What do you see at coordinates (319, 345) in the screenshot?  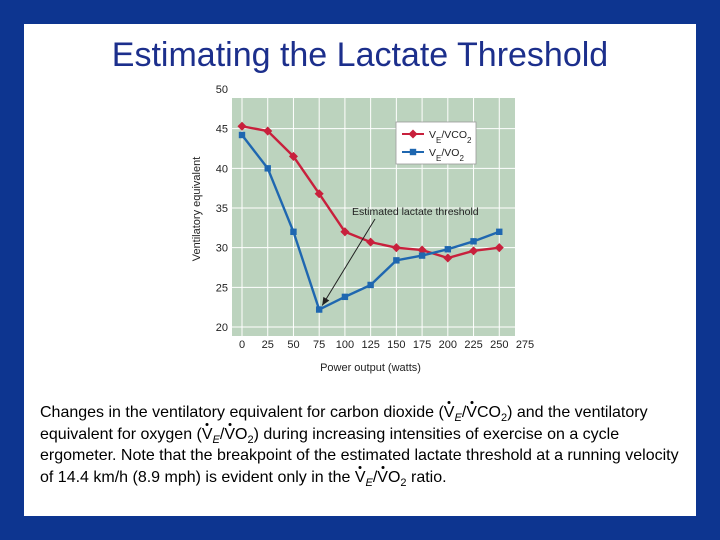 I see `x-tick-label: 75` at bounding box center [319, 345].